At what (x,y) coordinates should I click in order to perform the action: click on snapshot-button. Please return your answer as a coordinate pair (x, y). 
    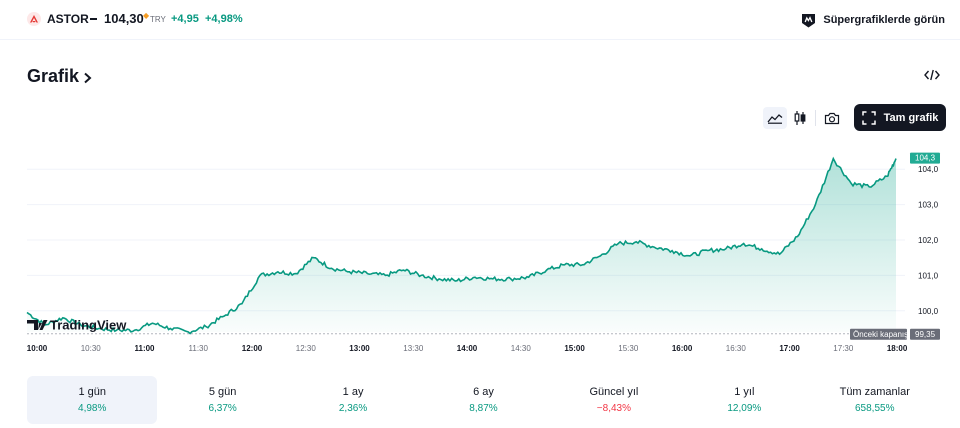
    Looking at the image, I should click on (832, 118).